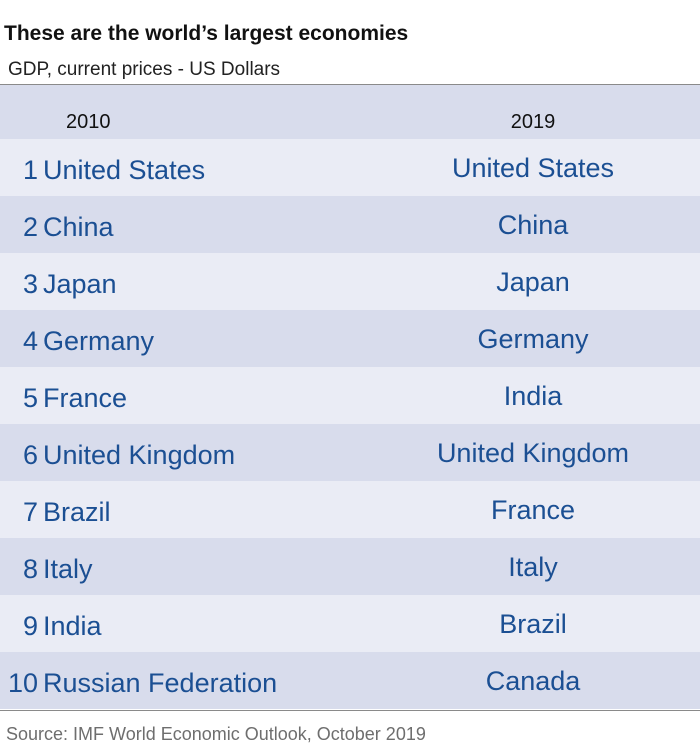  I want to click on table-row: 3 Japan Japan, so click(350, 281).